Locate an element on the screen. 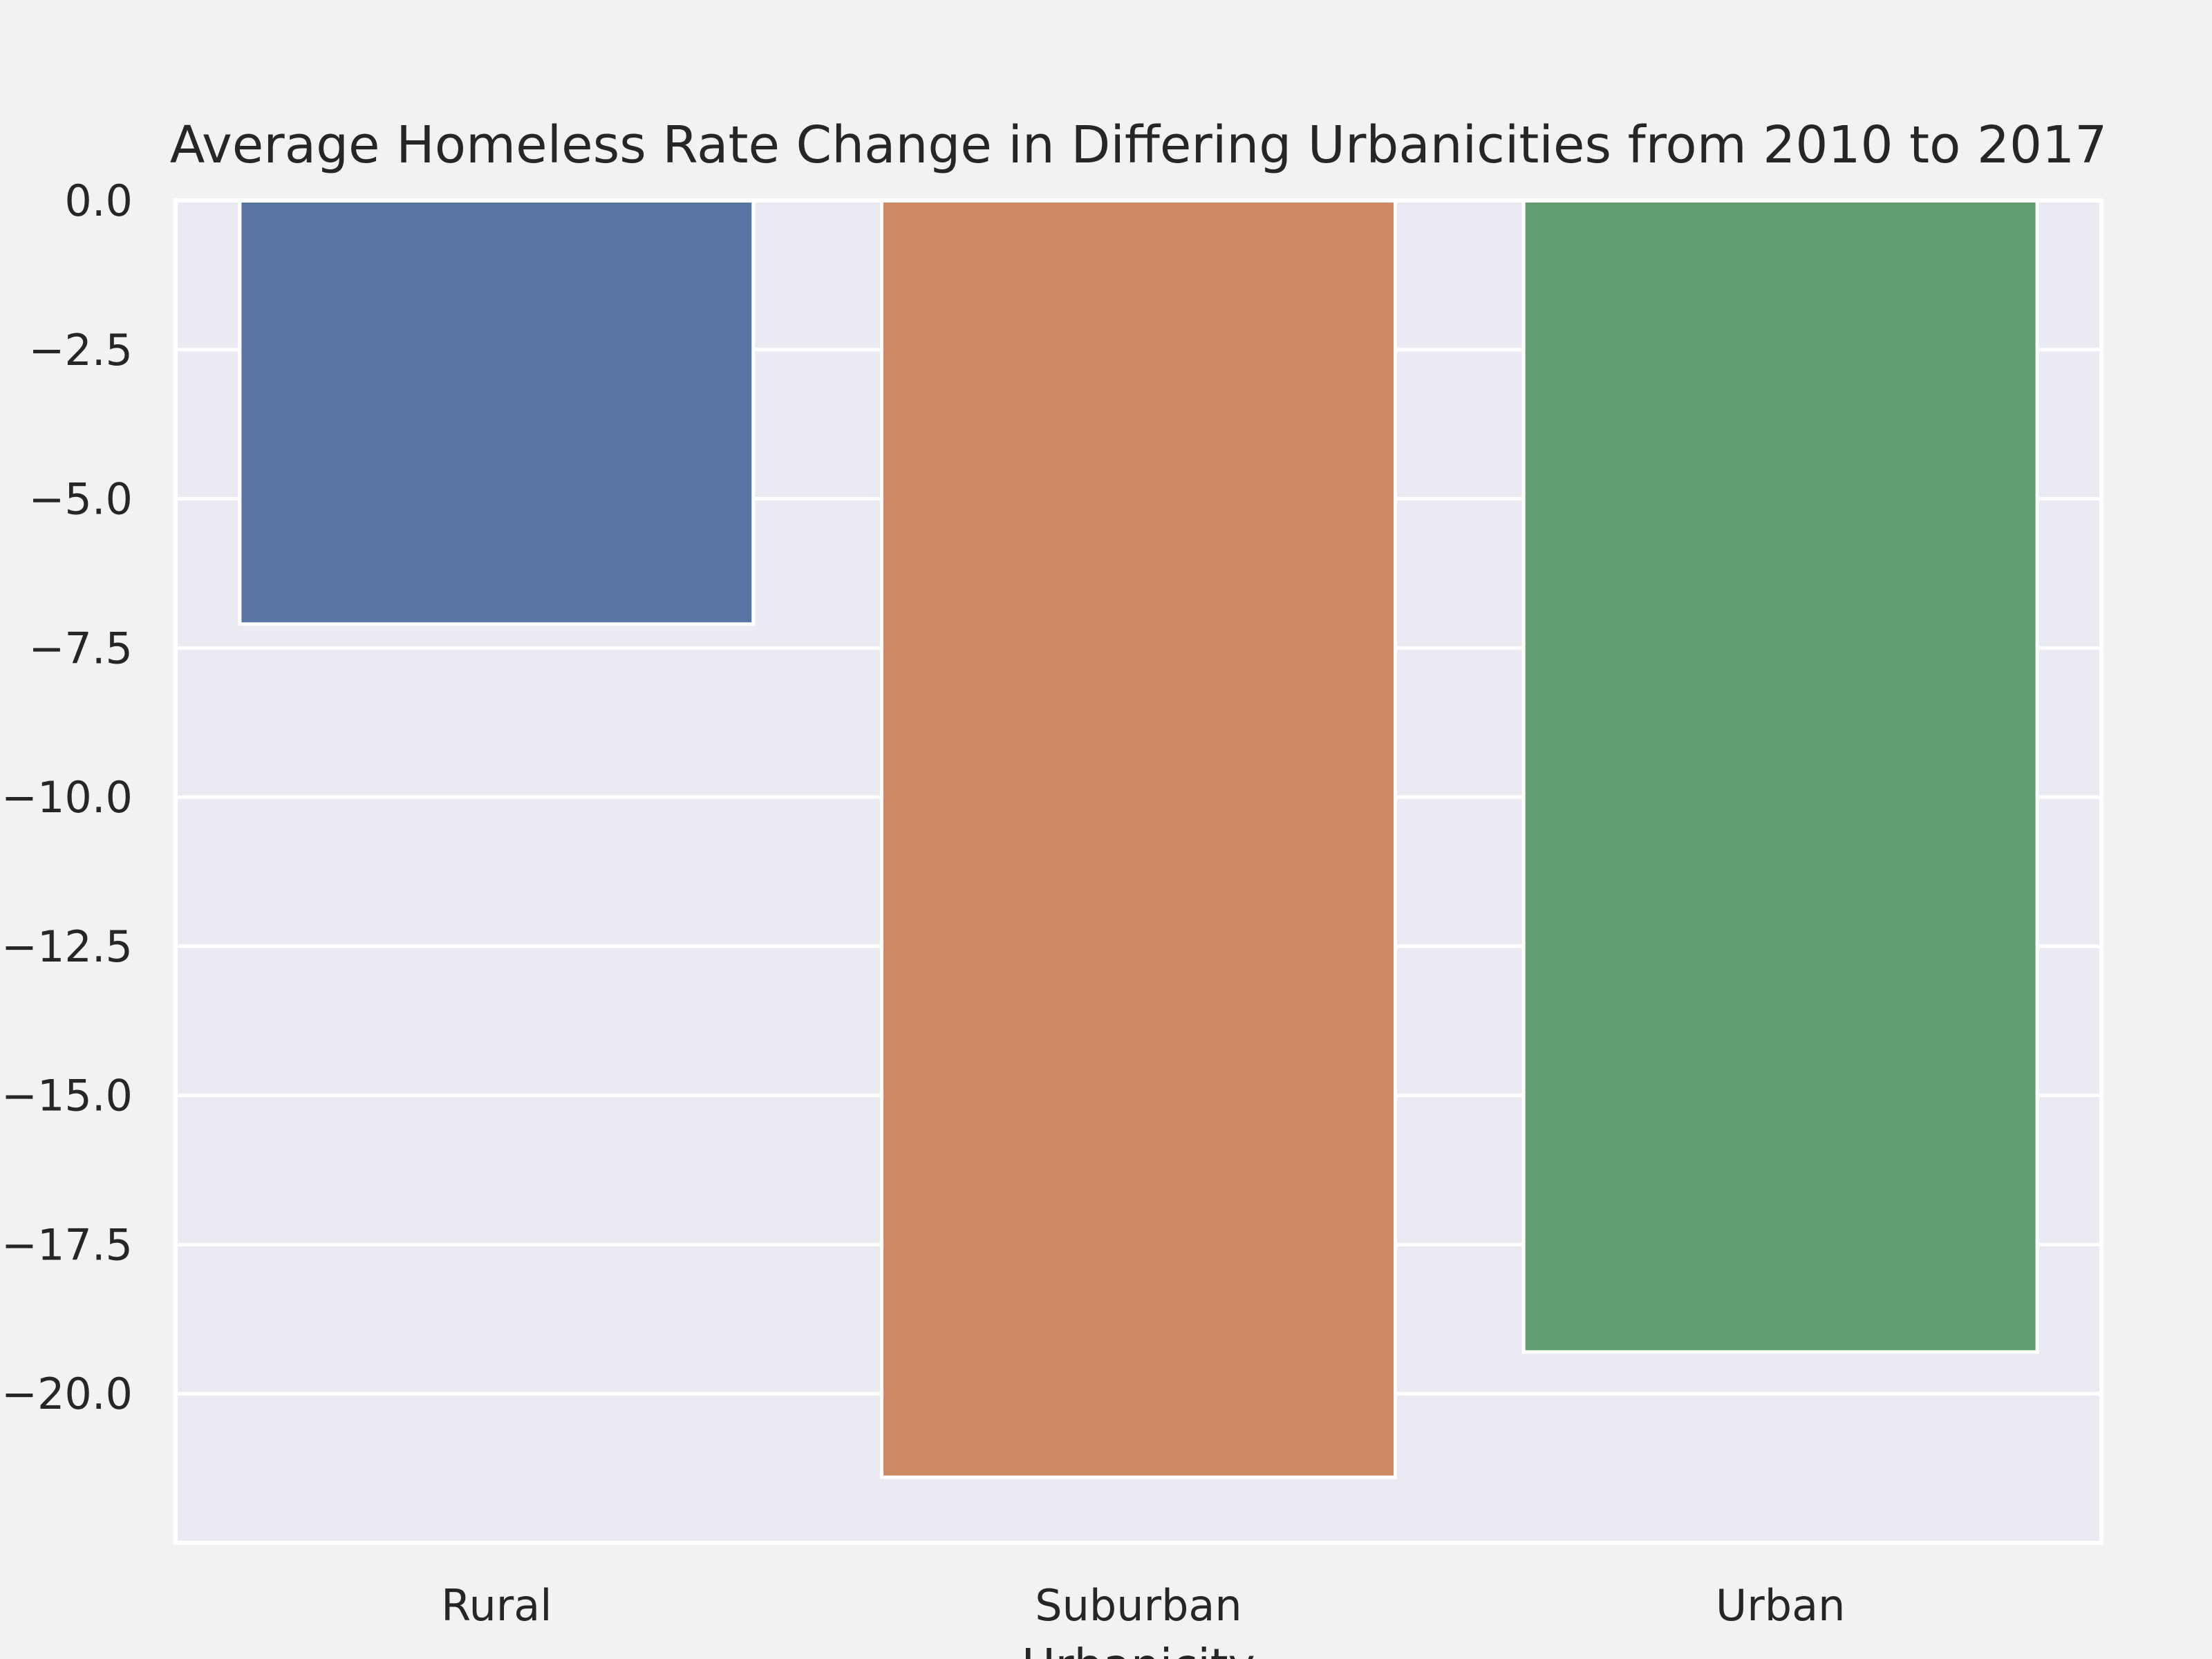 This screenshot has width=2212, height=1659. y-tick-label: −7.5 is located at coordinates (80, 648).